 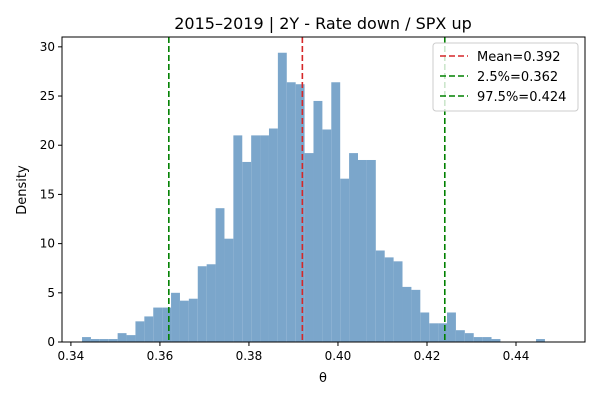 What do you see at coordinates (51, 342) in the screenshot?
I see `y-tick-label: 0` at bounding box center [51, 342].